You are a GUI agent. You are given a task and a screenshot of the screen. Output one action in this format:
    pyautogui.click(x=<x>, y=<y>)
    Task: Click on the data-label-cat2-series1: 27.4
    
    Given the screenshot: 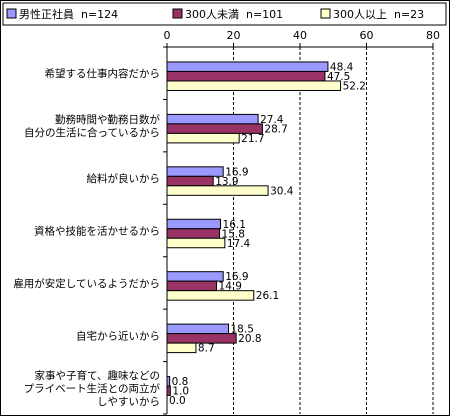 What is the action you would take?
    pyautogui.click(x=272, y=120)
    